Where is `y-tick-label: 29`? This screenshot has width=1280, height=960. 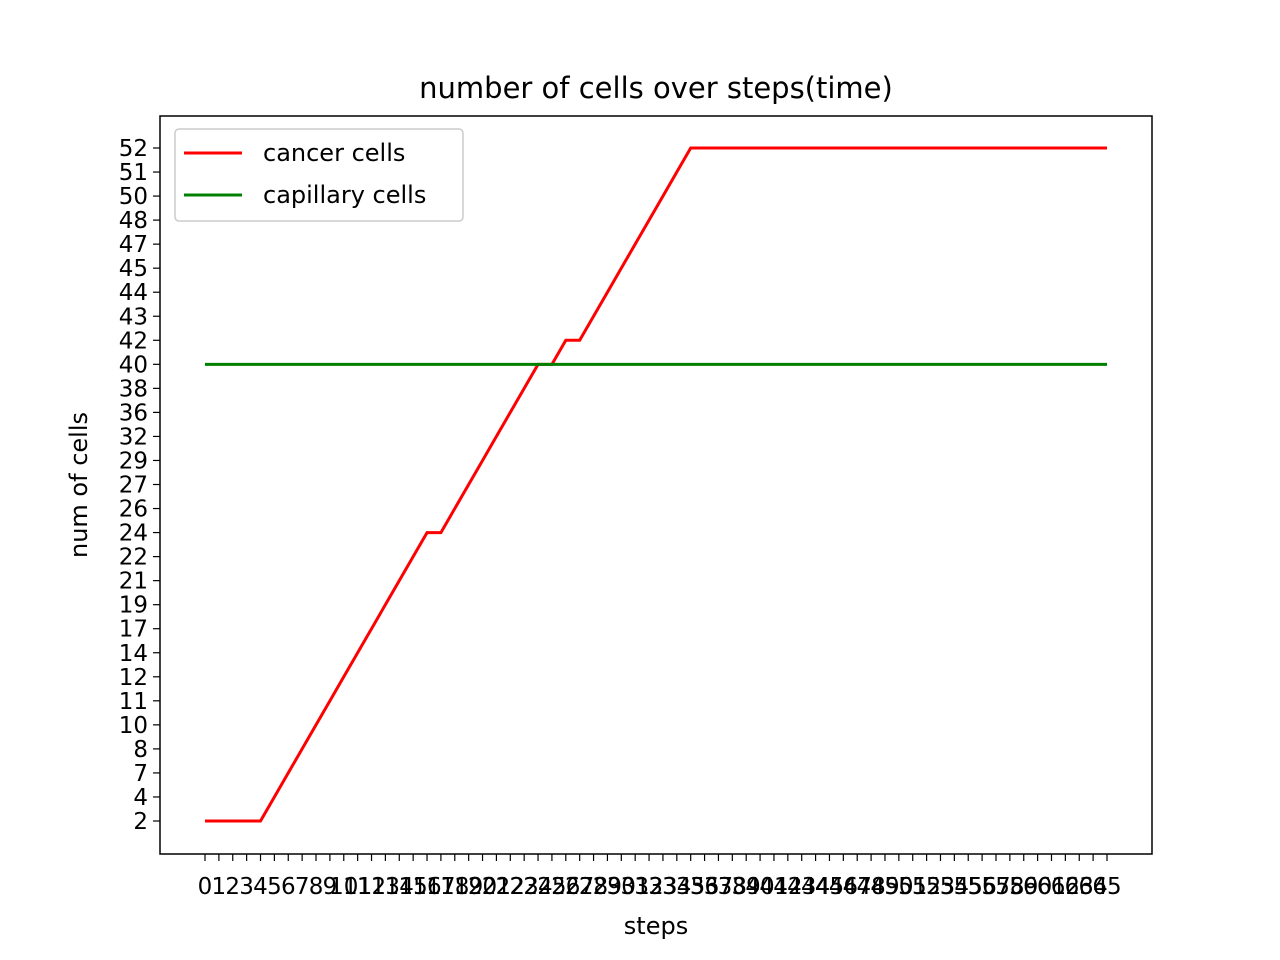
y-tick-label: 29 is located at coordinates (133, 461).